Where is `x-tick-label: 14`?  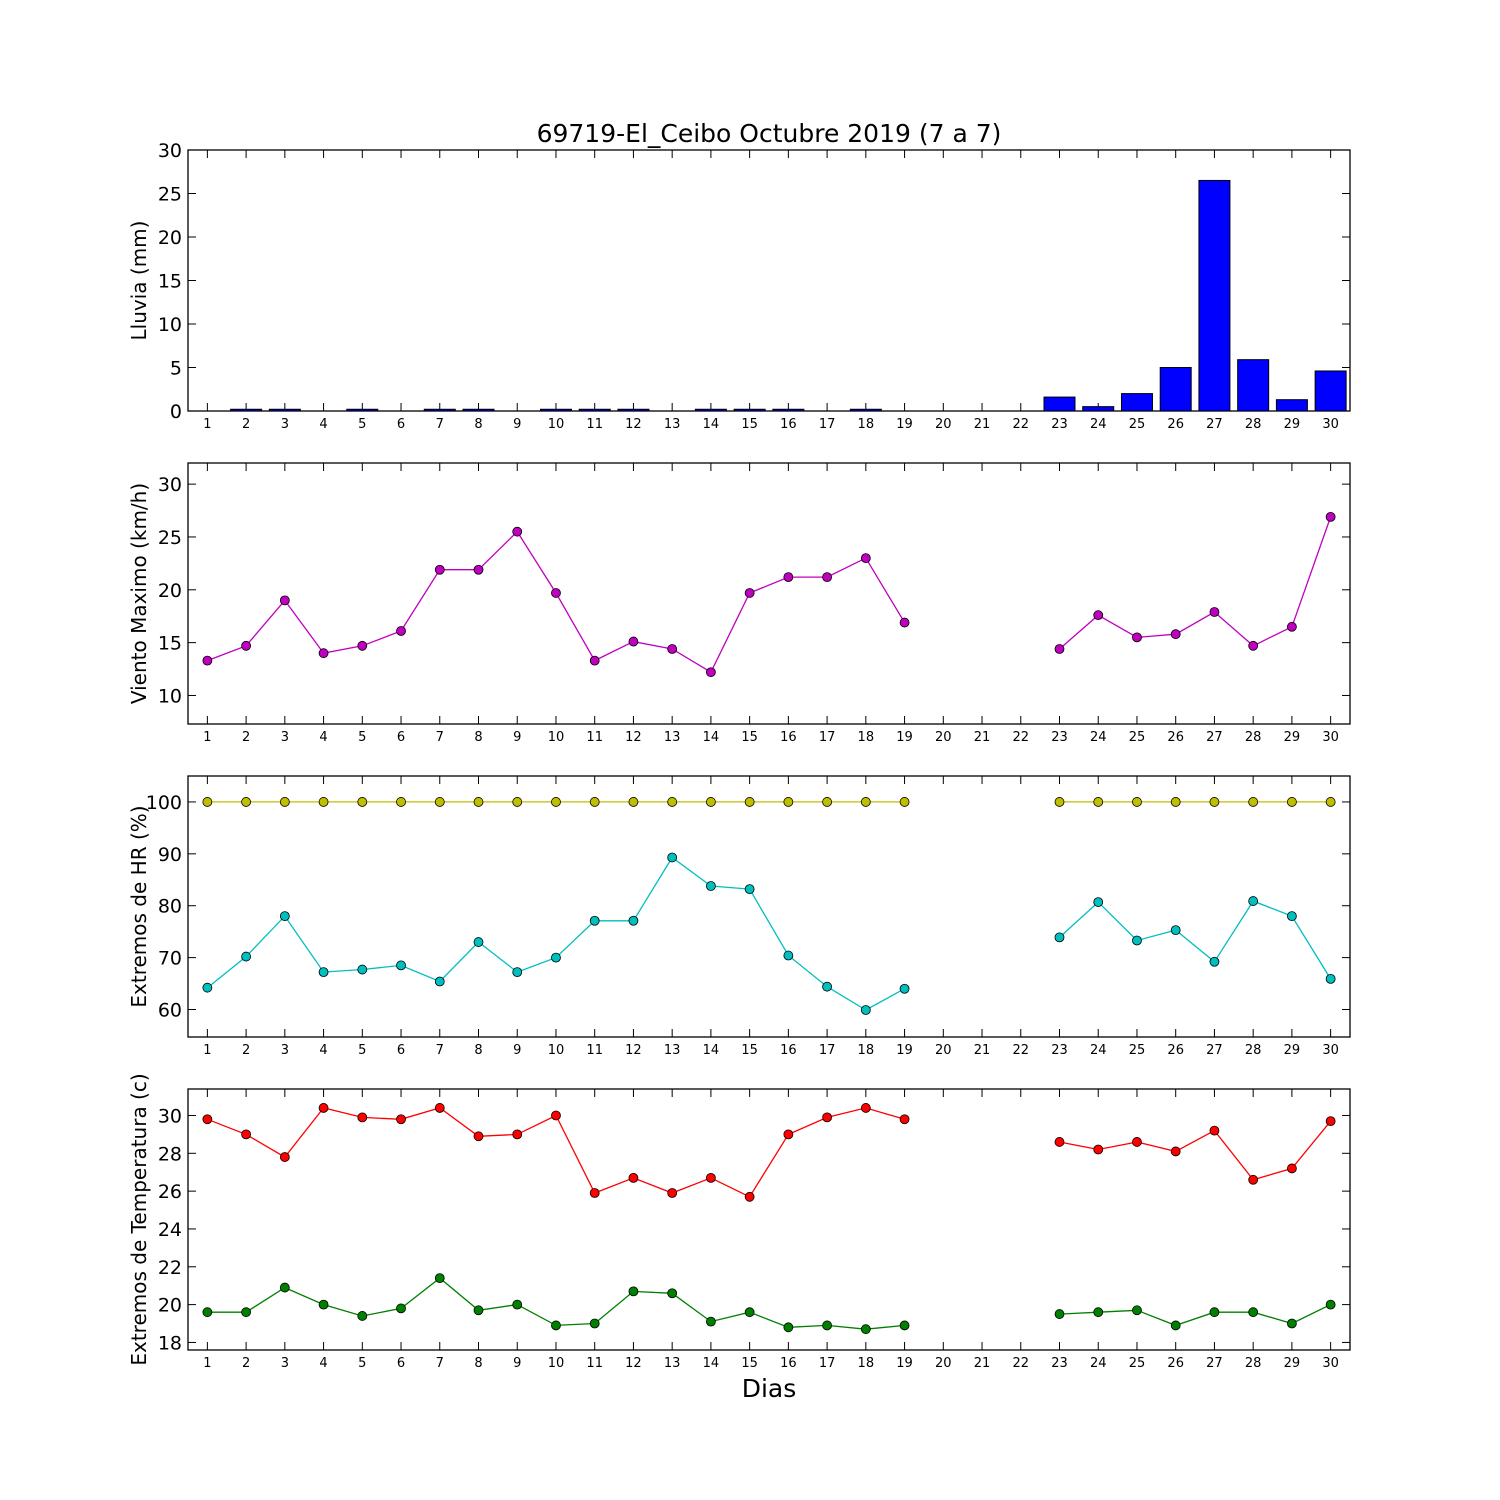
x-tick-label: 14 is located at coordinates (711, 424).